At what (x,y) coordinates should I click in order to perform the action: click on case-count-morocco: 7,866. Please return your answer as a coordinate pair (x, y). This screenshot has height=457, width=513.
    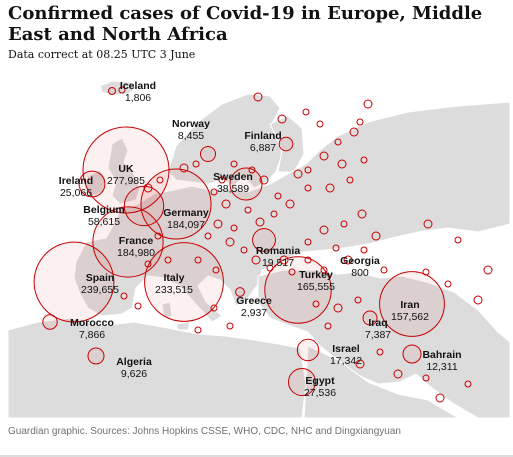
    Looking at the image, I should click on (92, 335).